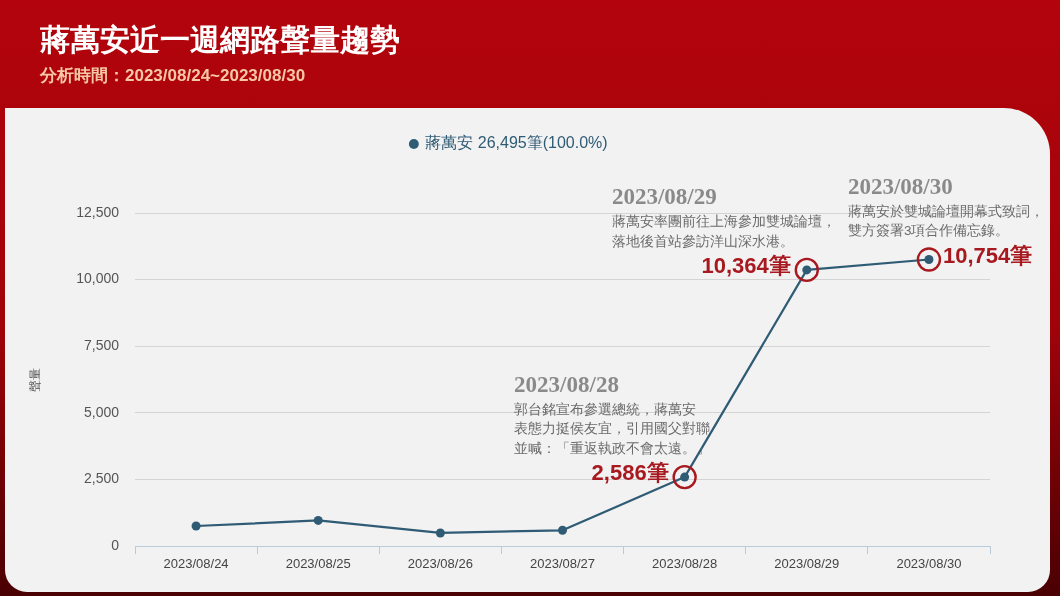 The image size is (1060, 596). Describe the element at coordinates (746, 265) in the screenshot. I see `data-label: 10,364筆` at that location.